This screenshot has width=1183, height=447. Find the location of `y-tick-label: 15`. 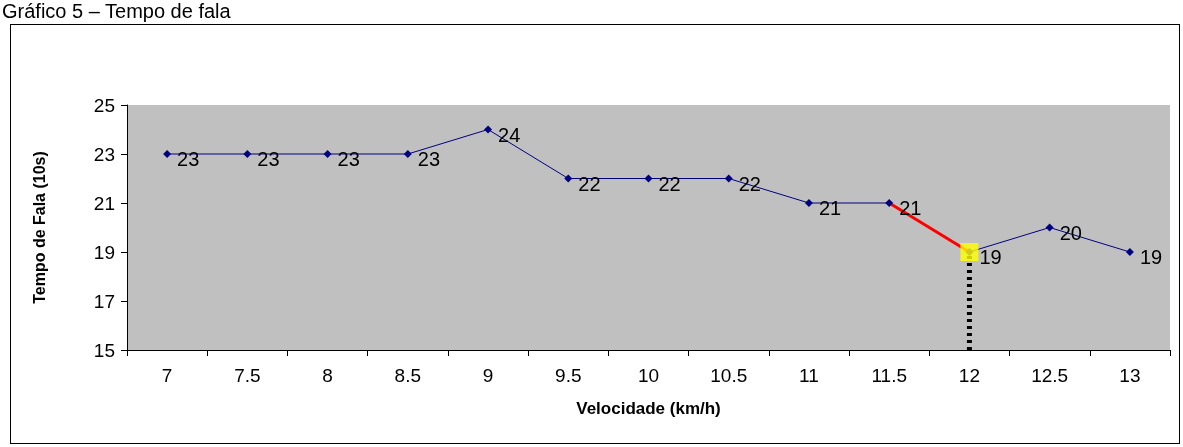

y-tick-label: 15 is located at coordinates (104, 350).